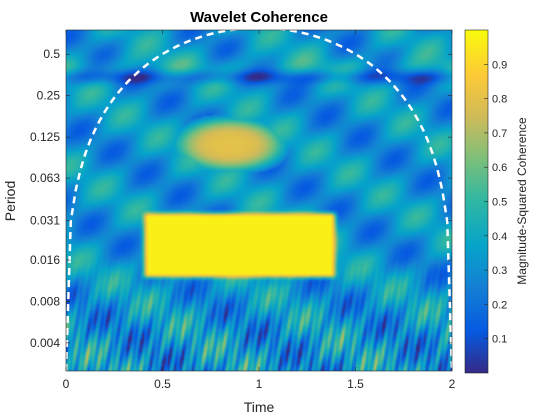 This screenshot has width=560, height=420. What do you see at coordinates (499, 65) in the screenshot?
I see `colorbar-tick-label: 0.9` at bounding box center [499, 65].